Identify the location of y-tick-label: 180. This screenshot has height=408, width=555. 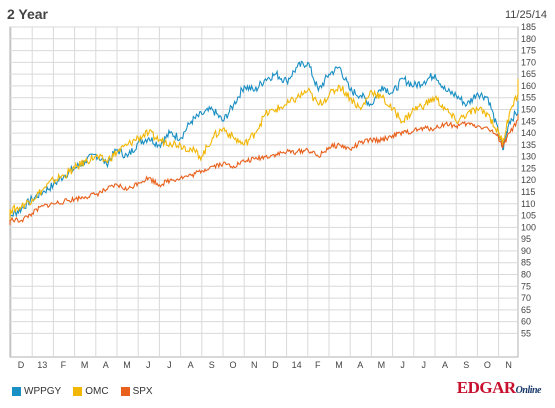
(528, 39).